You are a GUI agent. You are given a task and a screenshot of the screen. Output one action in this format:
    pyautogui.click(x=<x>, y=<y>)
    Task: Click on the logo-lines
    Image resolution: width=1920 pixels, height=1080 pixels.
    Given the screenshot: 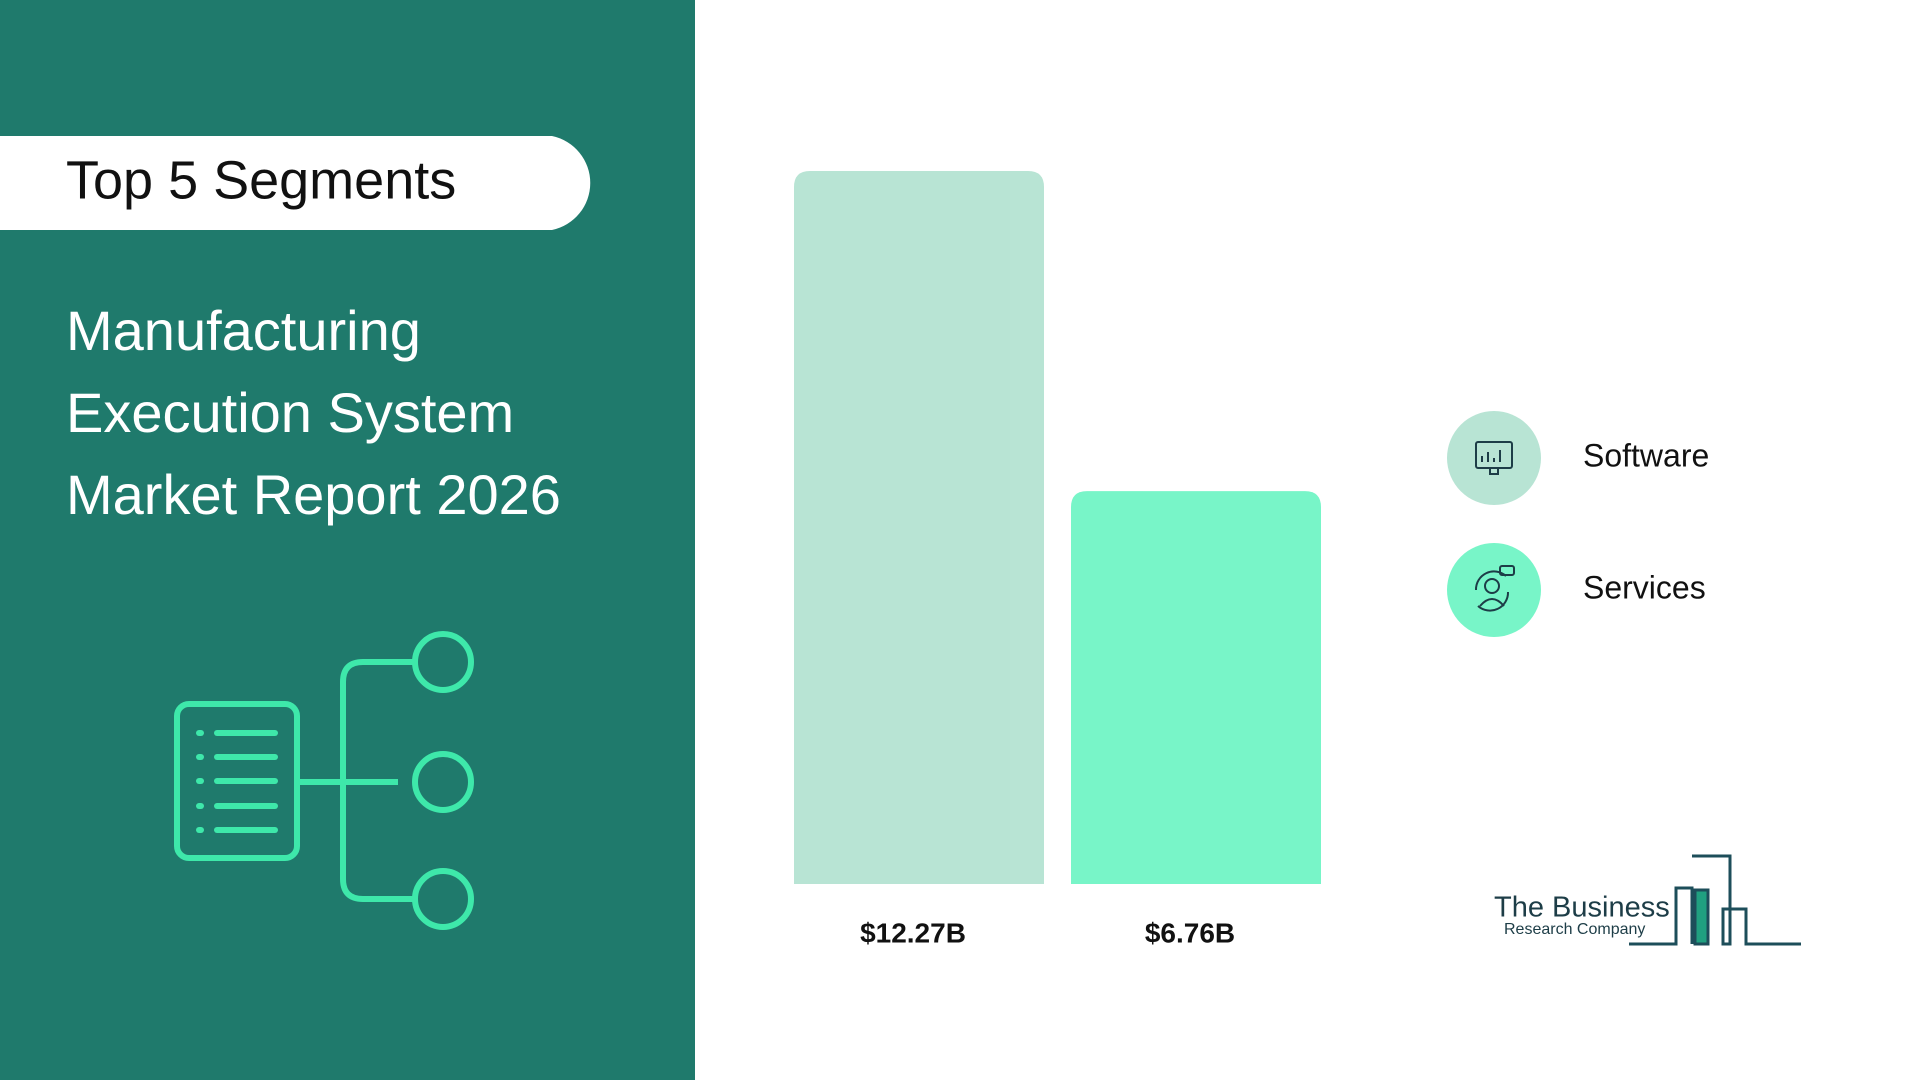 What is the action you would take?
    pyautogui.click(x=1715, y=900)
    